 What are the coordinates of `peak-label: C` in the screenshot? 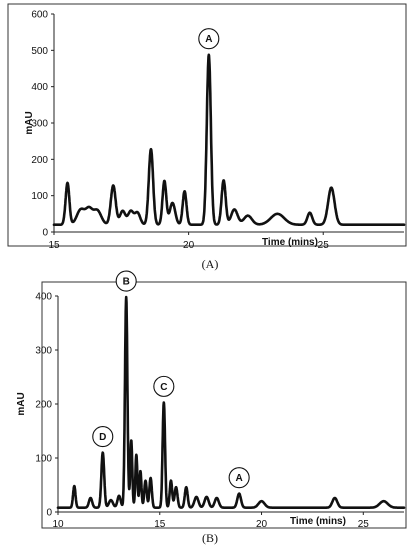 It's located at (163, 387).